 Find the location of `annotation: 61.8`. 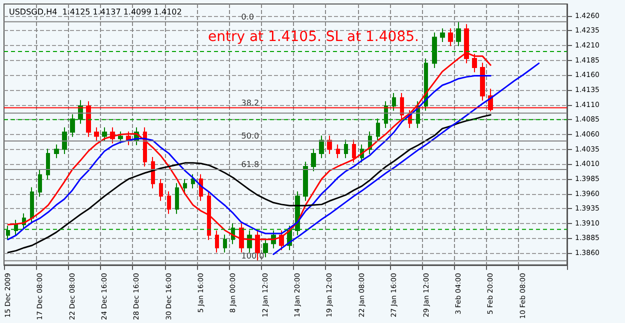

annotation: 61.8 is located at coordinates (250, 164).